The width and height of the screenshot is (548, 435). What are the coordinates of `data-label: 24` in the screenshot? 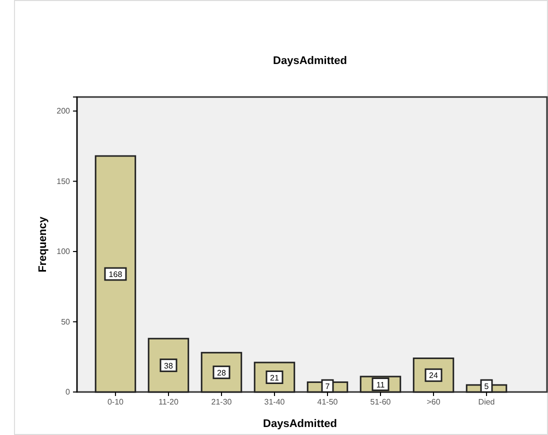 It's located at (434, 375).